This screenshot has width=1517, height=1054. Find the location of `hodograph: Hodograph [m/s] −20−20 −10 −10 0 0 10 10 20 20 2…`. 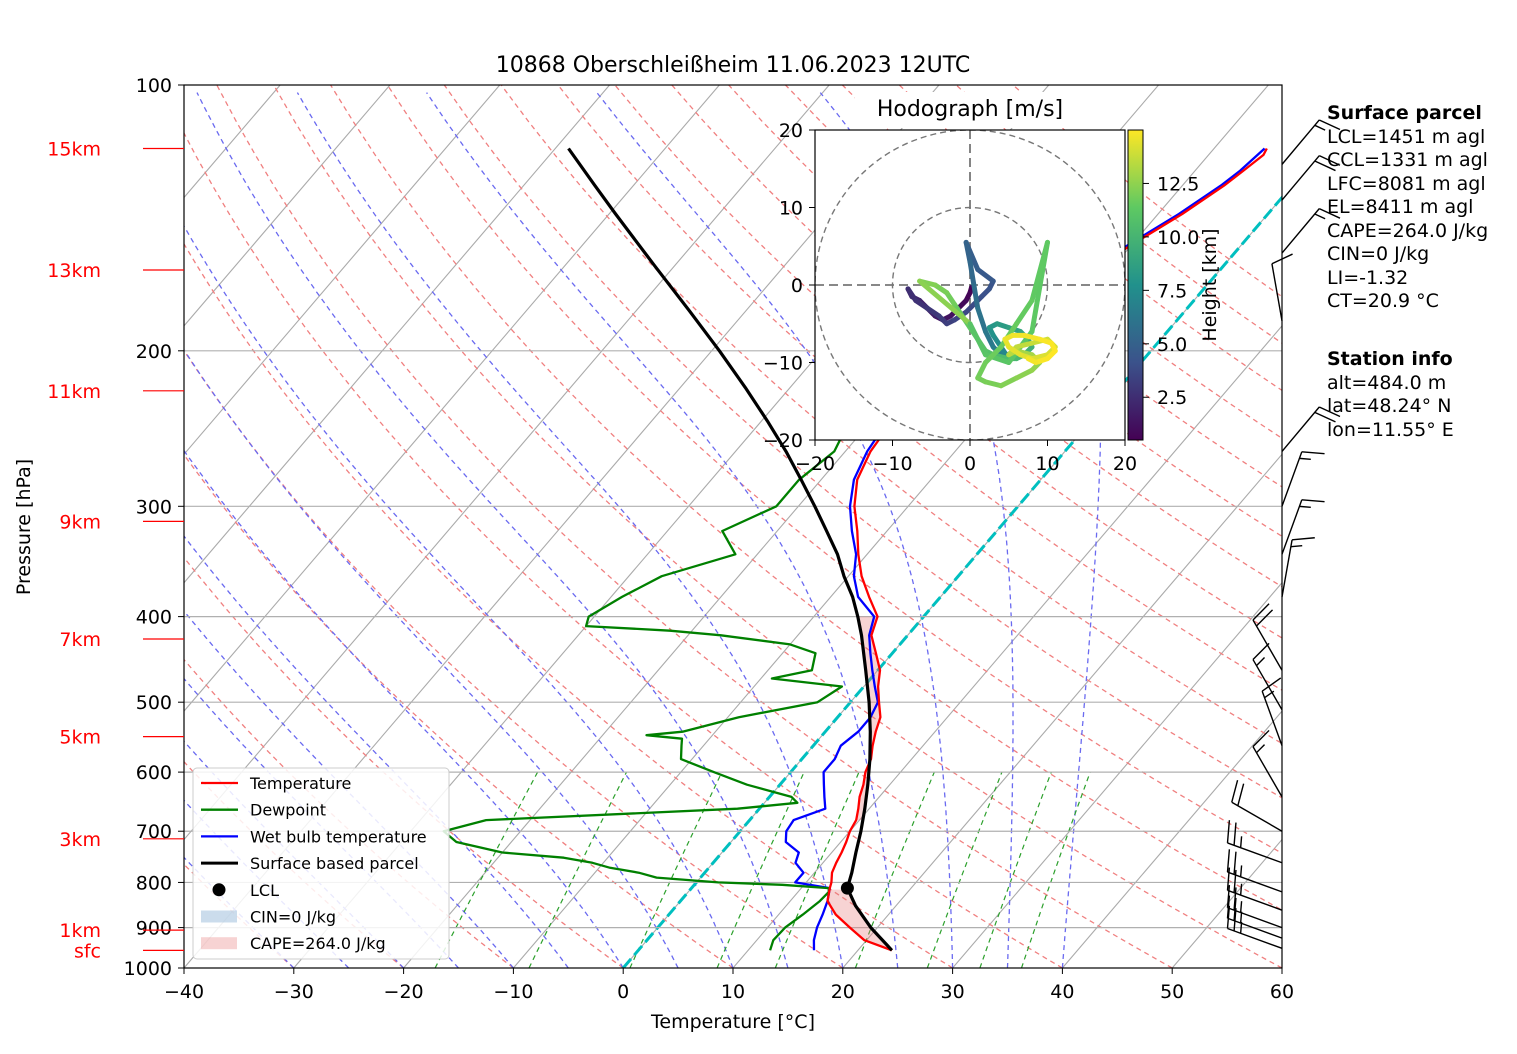

hodograph: Hodograph [m/s] −20−20 −10 −10 0 0 10 10 20 20 2… is located at coordinates (992, 283).